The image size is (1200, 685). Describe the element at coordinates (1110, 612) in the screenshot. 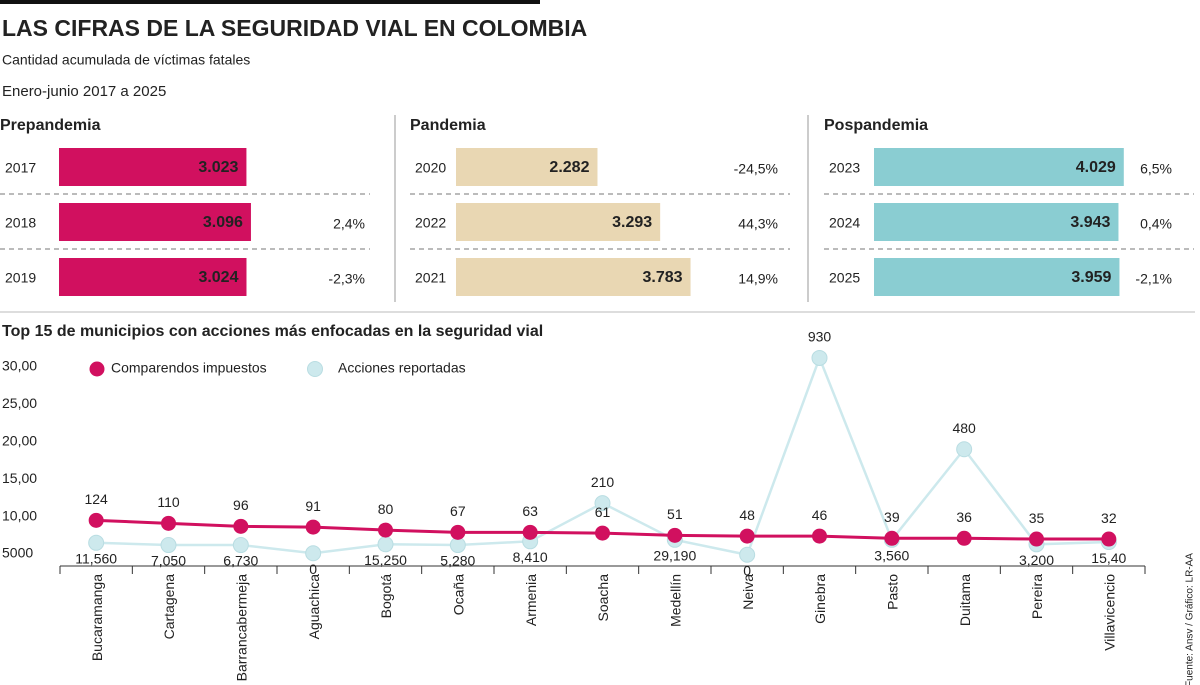

I see `x-tick-label: Villavicencio` at that location.